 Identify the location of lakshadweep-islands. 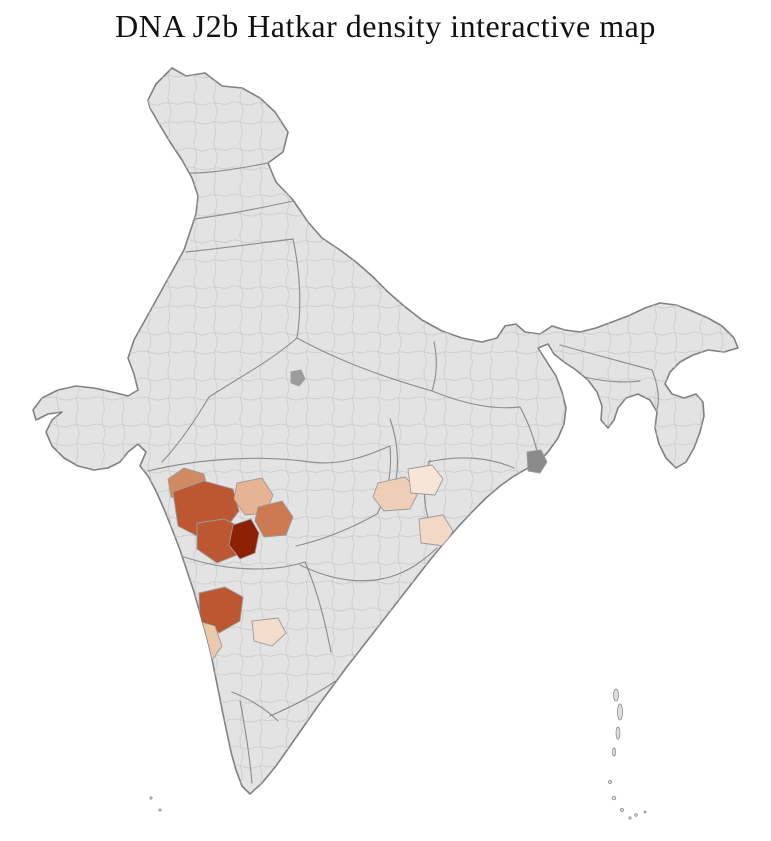
(155, 804).